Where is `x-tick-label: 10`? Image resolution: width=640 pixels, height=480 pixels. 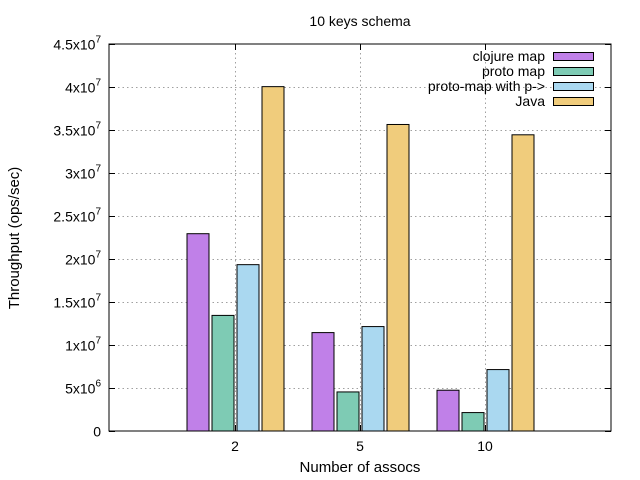 x-tick-label: 10 is located at coordinates (485, 446).